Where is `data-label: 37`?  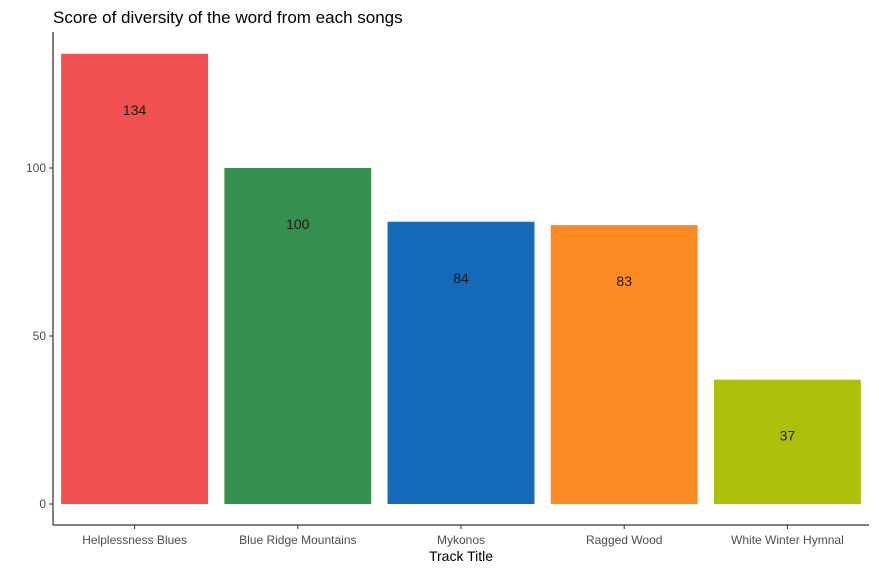
data-label: 37 is located at coordinates (788, 436).